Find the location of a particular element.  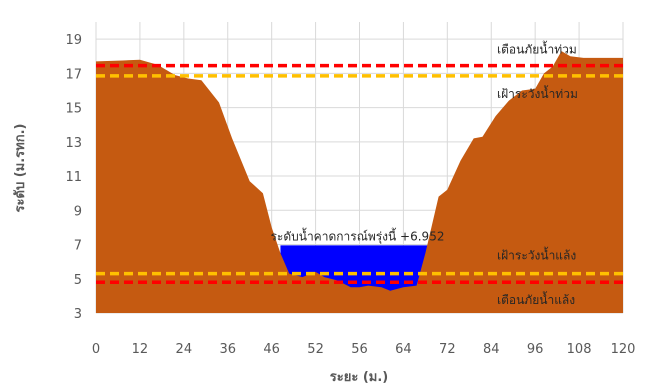

y-tick-label: 5 is located at coordinates (78, 280).